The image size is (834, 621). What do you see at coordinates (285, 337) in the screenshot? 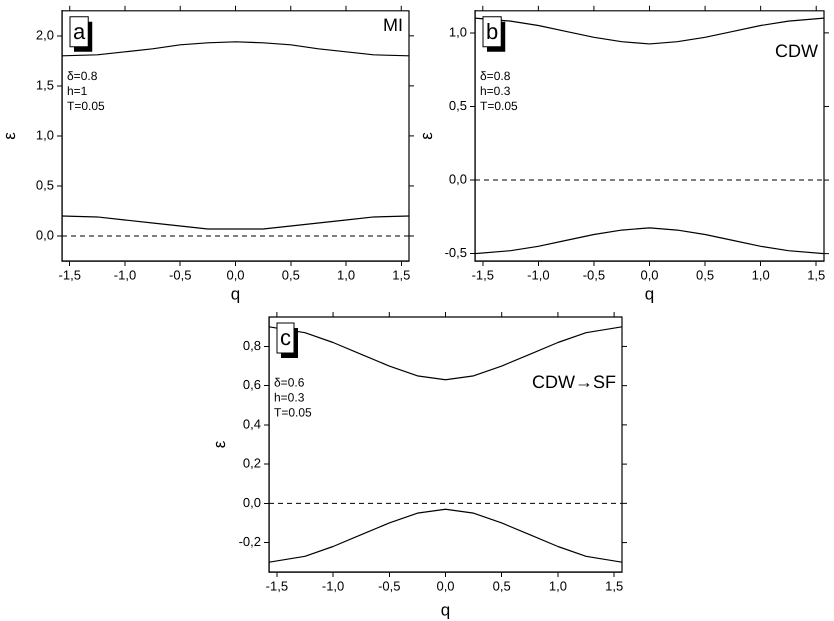
I see `annotation: c` at bounding box center [285, 337].